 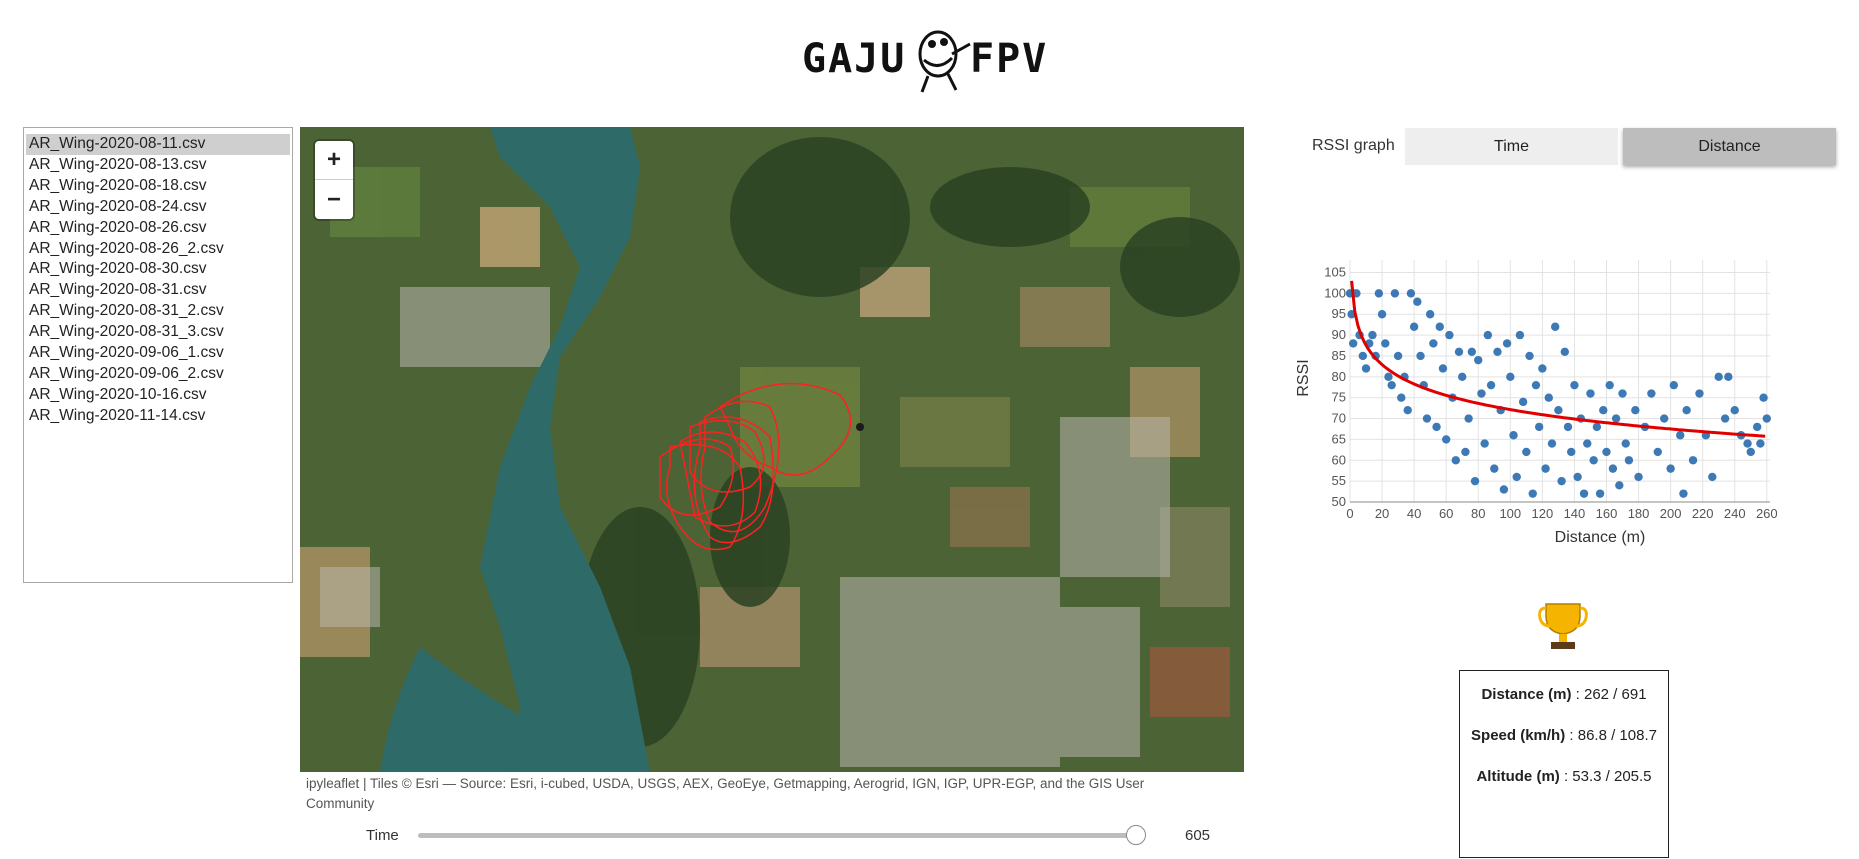 I want to click on chart-trend-line, so click(x=1558, y=359).